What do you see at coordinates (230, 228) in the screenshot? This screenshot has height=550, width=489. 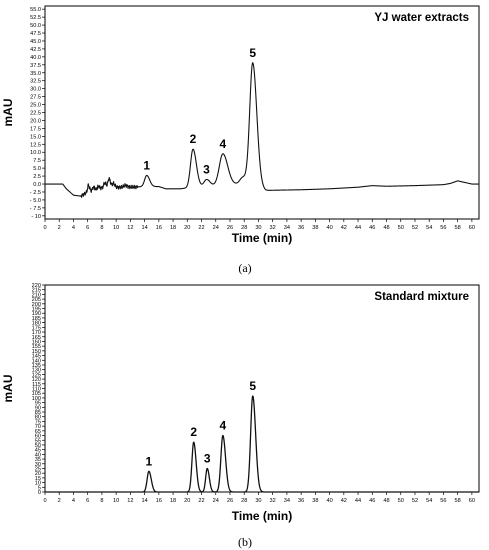 I see `x-tick-label: 26` at bounding box center [230, 228].